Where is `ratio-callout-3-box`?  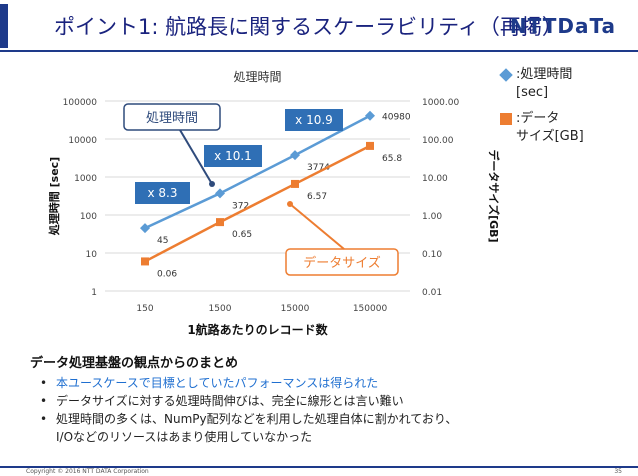
ratio-callout-3-box is located at coordinates (314, 120).